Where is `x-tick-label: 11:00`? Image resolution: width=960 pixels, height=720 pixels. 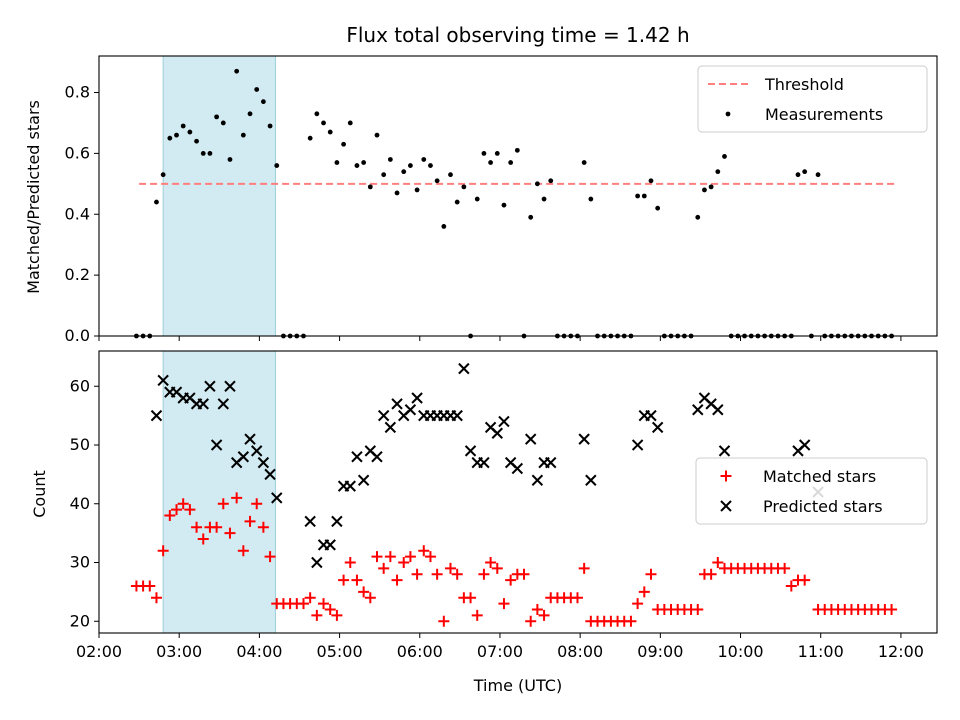 x-tick-label: 11:00 is located at coordinates (821, 651).